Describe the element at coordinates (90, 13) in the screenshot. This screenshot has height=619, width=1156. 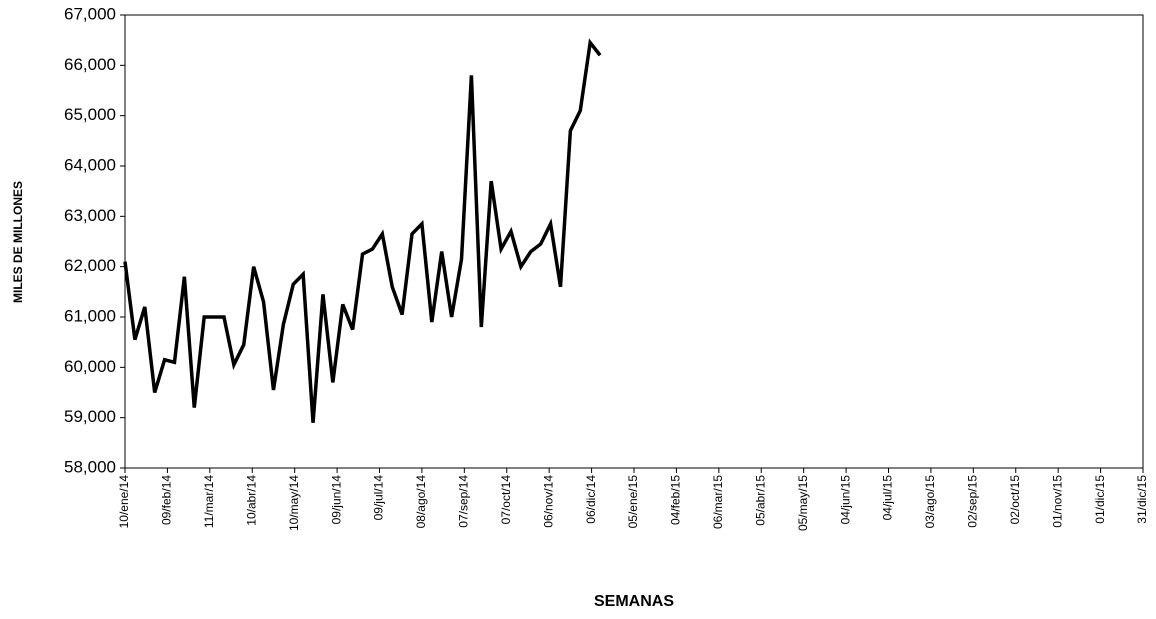
I see `y-tick-label: 67,000` at that location.